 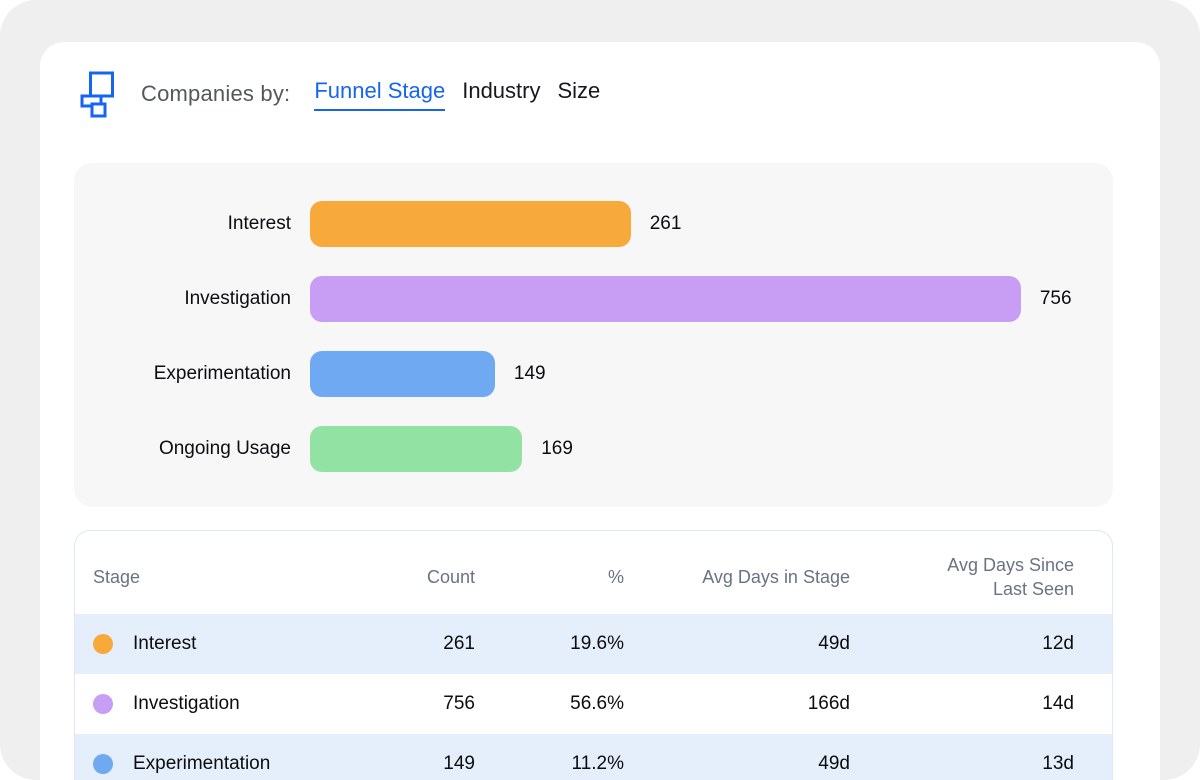 I want to click on stage-name: Investigation, so click(x=186, y=703).